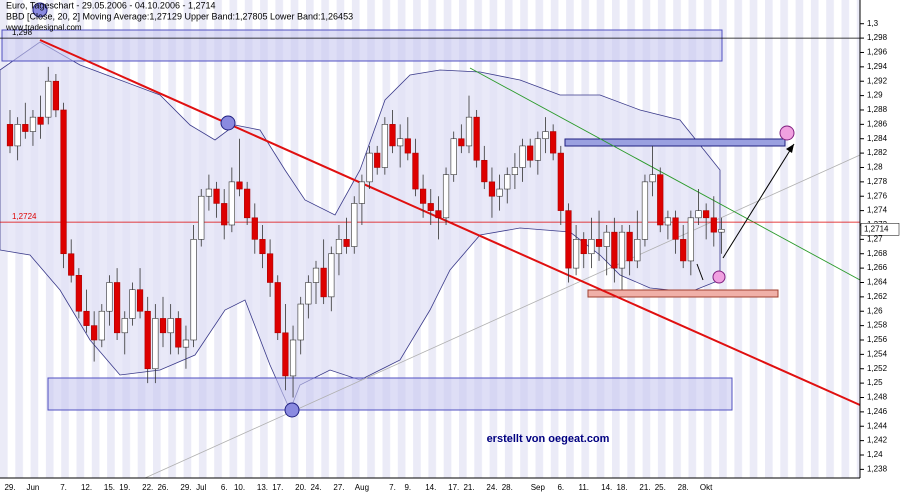 This screenshot has height=495, width=900. What do you see at coordinates (877, 411) in the screenshot?
I see `y-tick-label: 1,246` at bounding box center [877, 411].